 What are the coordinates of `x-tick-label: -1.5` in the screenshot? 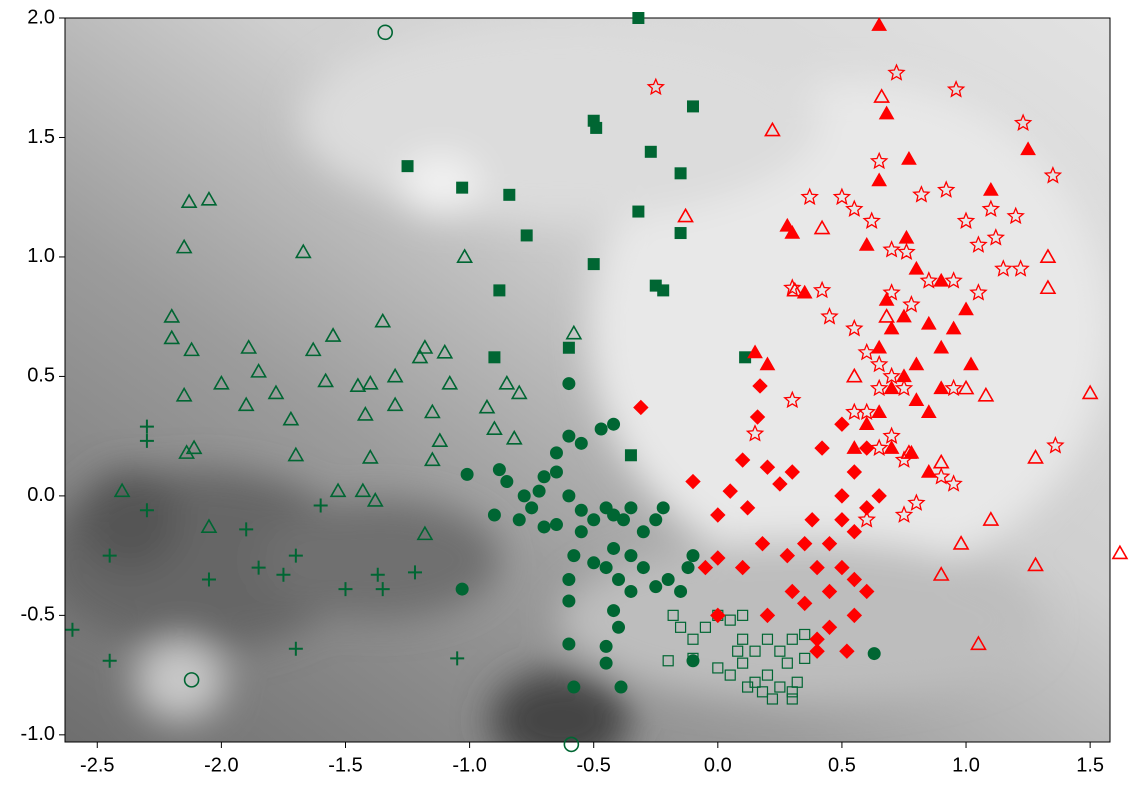 It's located at (345, 765).